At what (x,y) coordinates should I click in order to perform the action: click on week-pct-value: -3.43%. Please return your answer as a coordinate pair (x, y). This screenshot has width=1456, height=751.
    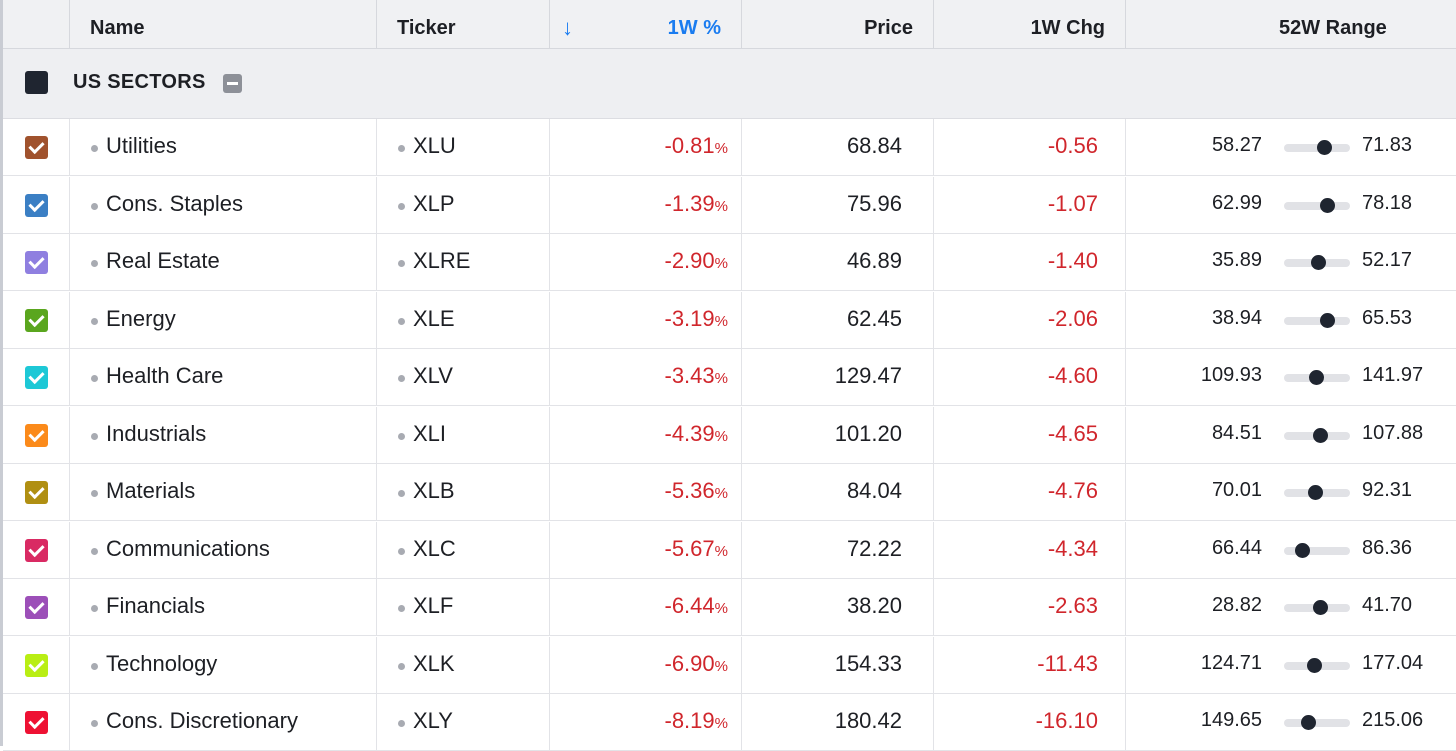
    Looking at the image, I should click on (697, 376).